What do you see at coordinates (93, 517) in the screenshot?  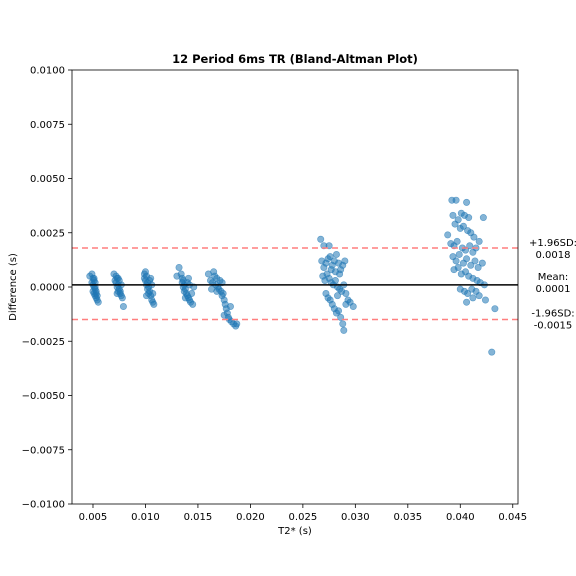 I see `x-tick-label: 0.005` at bounding box center [93, 517].